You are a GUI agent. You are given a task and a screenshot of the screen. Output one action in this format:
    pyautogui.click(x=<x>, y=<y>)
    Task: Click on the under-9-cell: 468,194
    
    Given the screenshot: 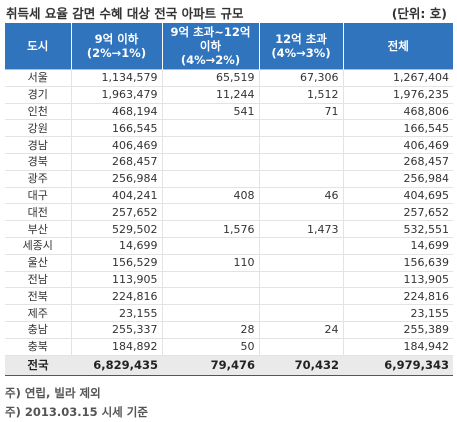 What is the action you would take?
    pyautogui.click(x=117, y=112)
    